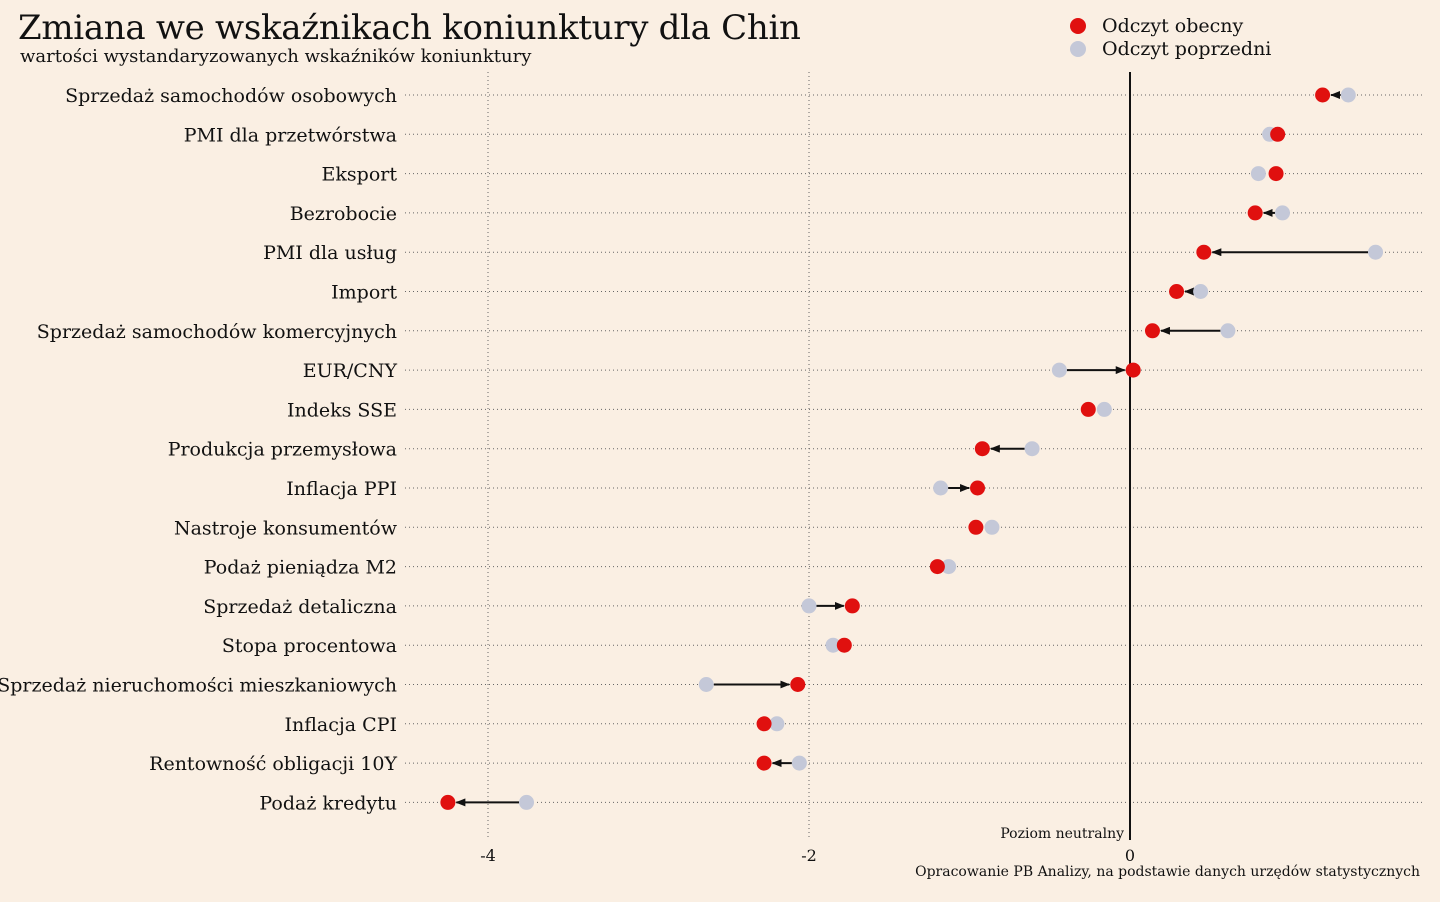 This screenshot has width=1440, height=902. I want to click on legend-marker-previous, so click(1078, 48).